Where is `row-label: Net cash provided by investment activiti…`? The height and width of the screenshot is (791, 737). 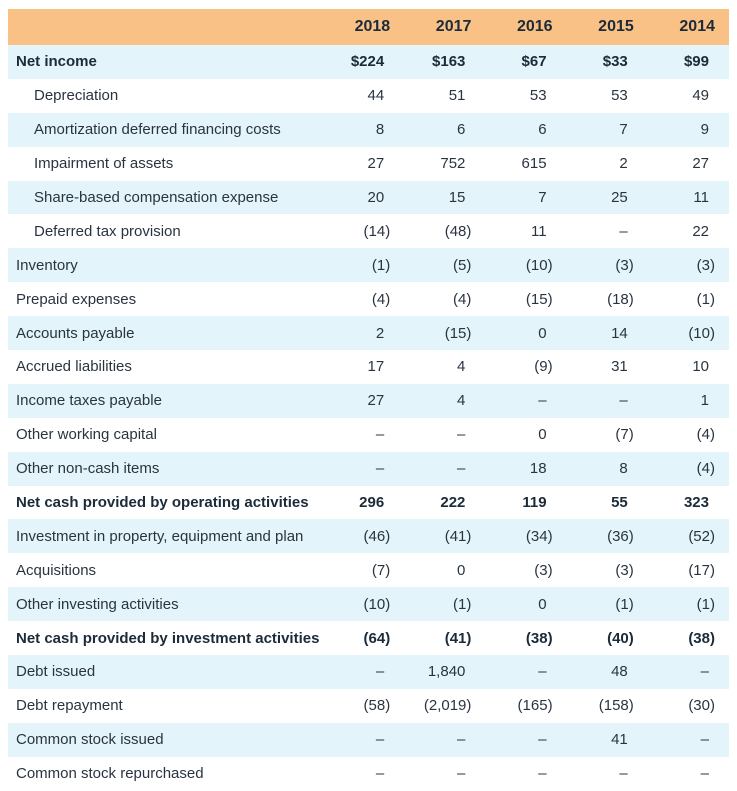
row-label: Net cash provided by investment activiti… is located at coordinates (168, 638).